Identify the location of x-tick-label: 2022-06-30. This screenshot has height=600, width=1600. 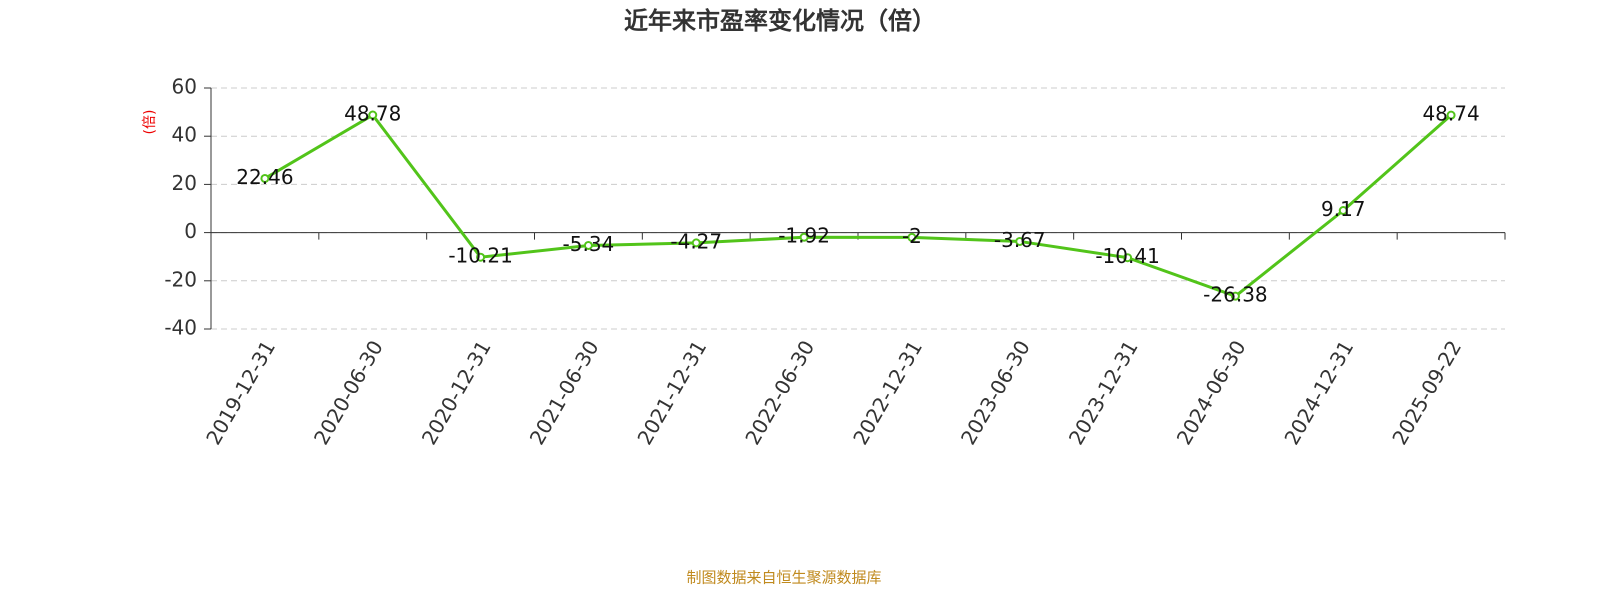
(779, 392).